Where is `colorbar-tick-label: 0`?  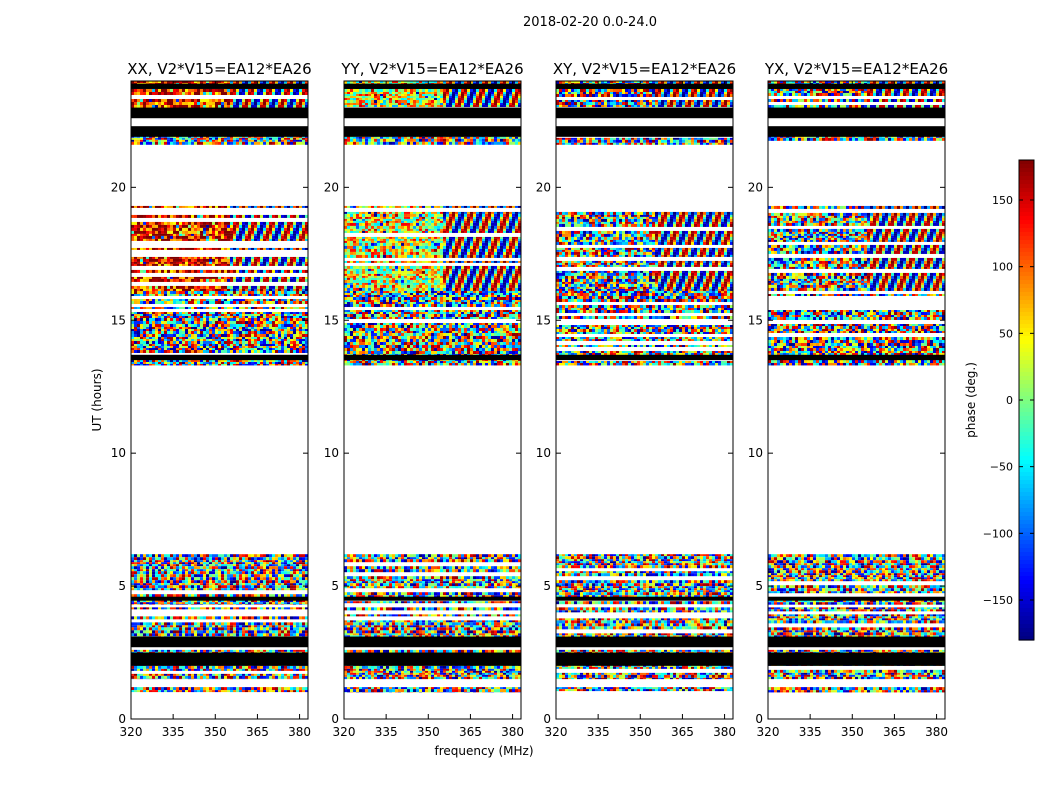
colorbar-tick-label: 0 is located at coordinates (1009, 400).